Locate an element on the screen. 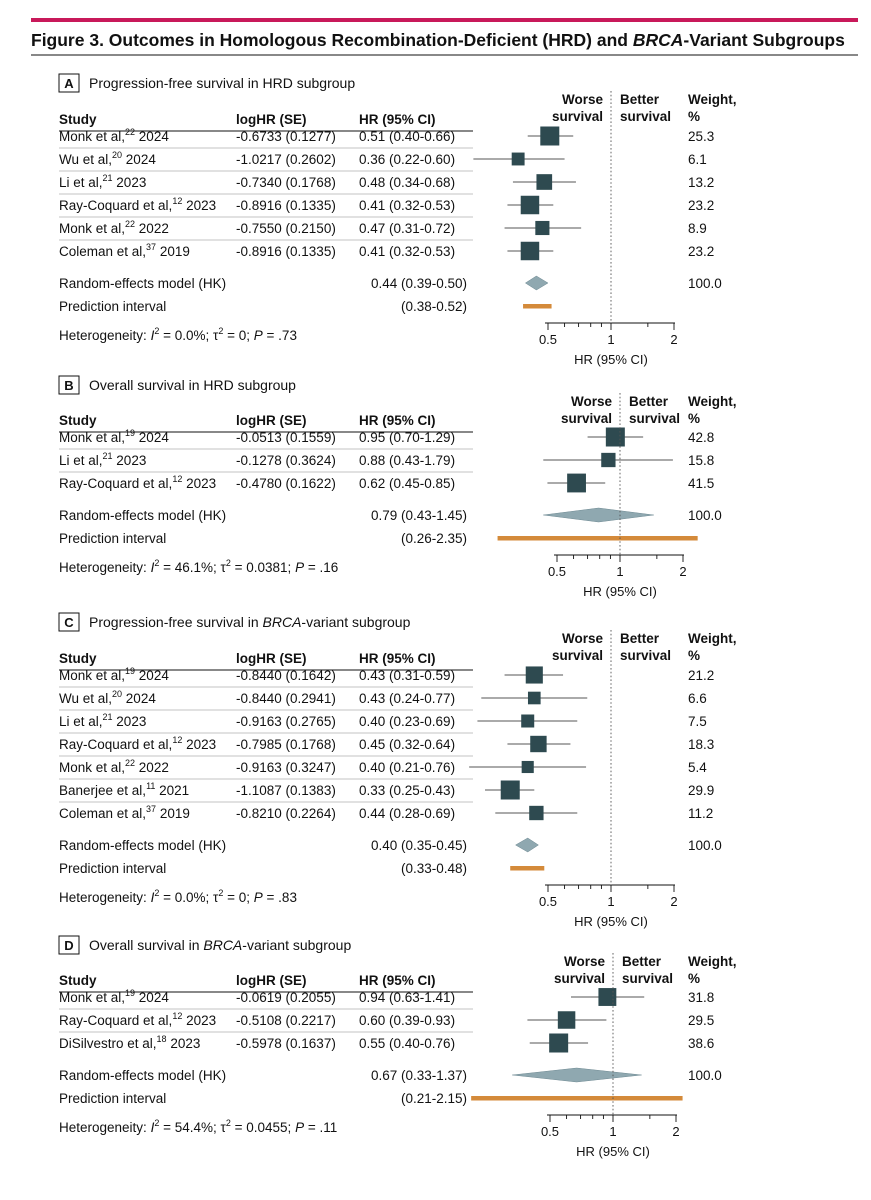  study-hr-ci: 0.88 (0.43-1.79) is located at coordinates (407, 460).